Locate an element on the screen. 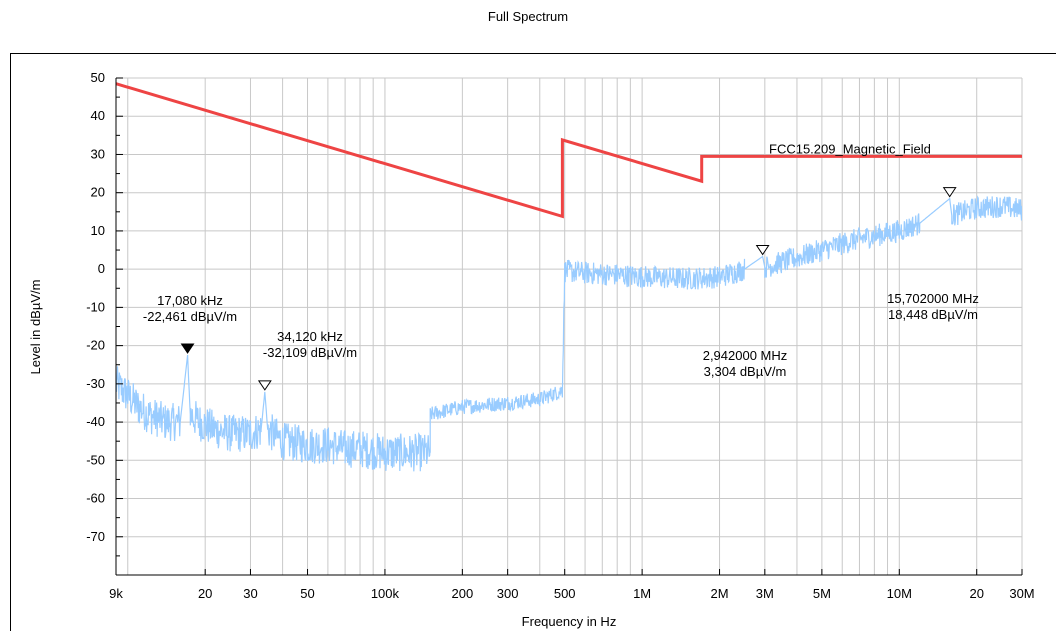 The height and width of the screenshot is (631, 1056). marker-level-label: 18,448 dBµV/m is located at coordinates (933, 314).